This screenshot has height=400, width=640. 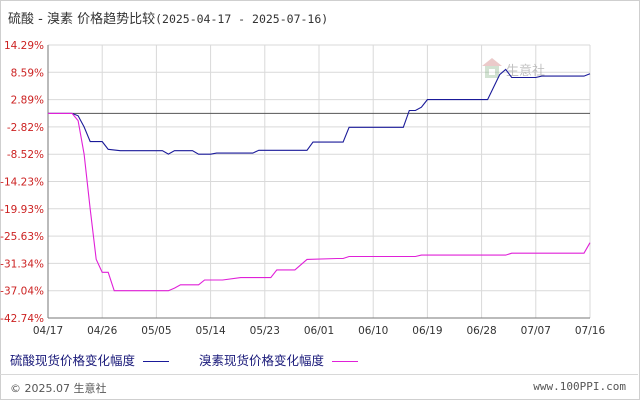 What do you see at coordinates (27, 101) in the screenshot?
I see `y-tick-label: 2.89%` at bounding box center [27, 101].